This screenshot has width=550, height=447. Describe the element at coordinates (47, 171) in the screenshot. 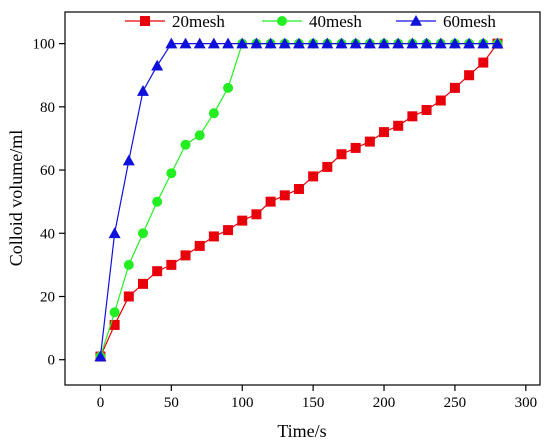

I see `y-tick-label: 60` at that location.